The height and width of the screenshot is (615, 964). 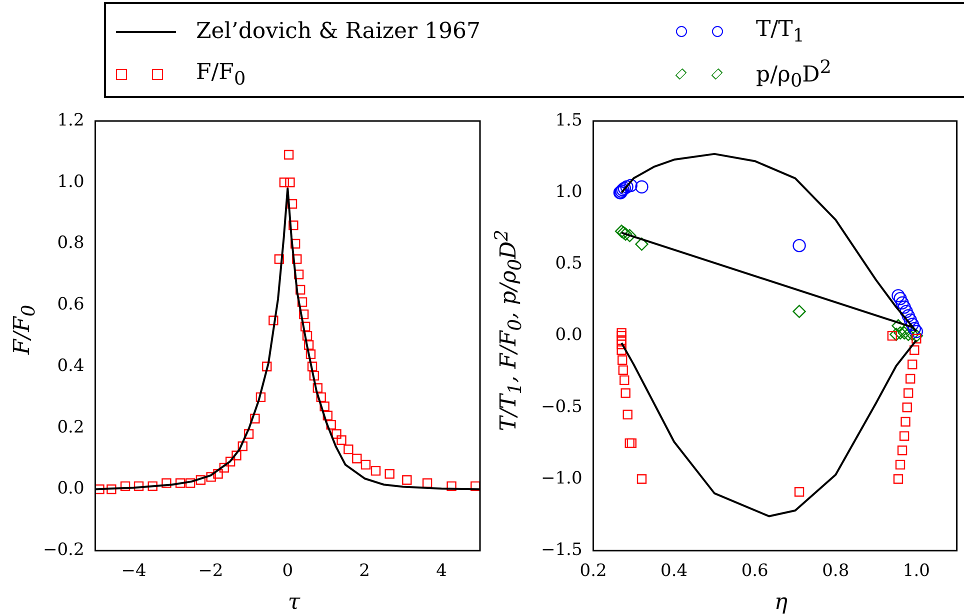 What do you see at coordinates (288, 571) in the screenshot?
I see `x-tick-label: 0` at bounding box center [288, 571].